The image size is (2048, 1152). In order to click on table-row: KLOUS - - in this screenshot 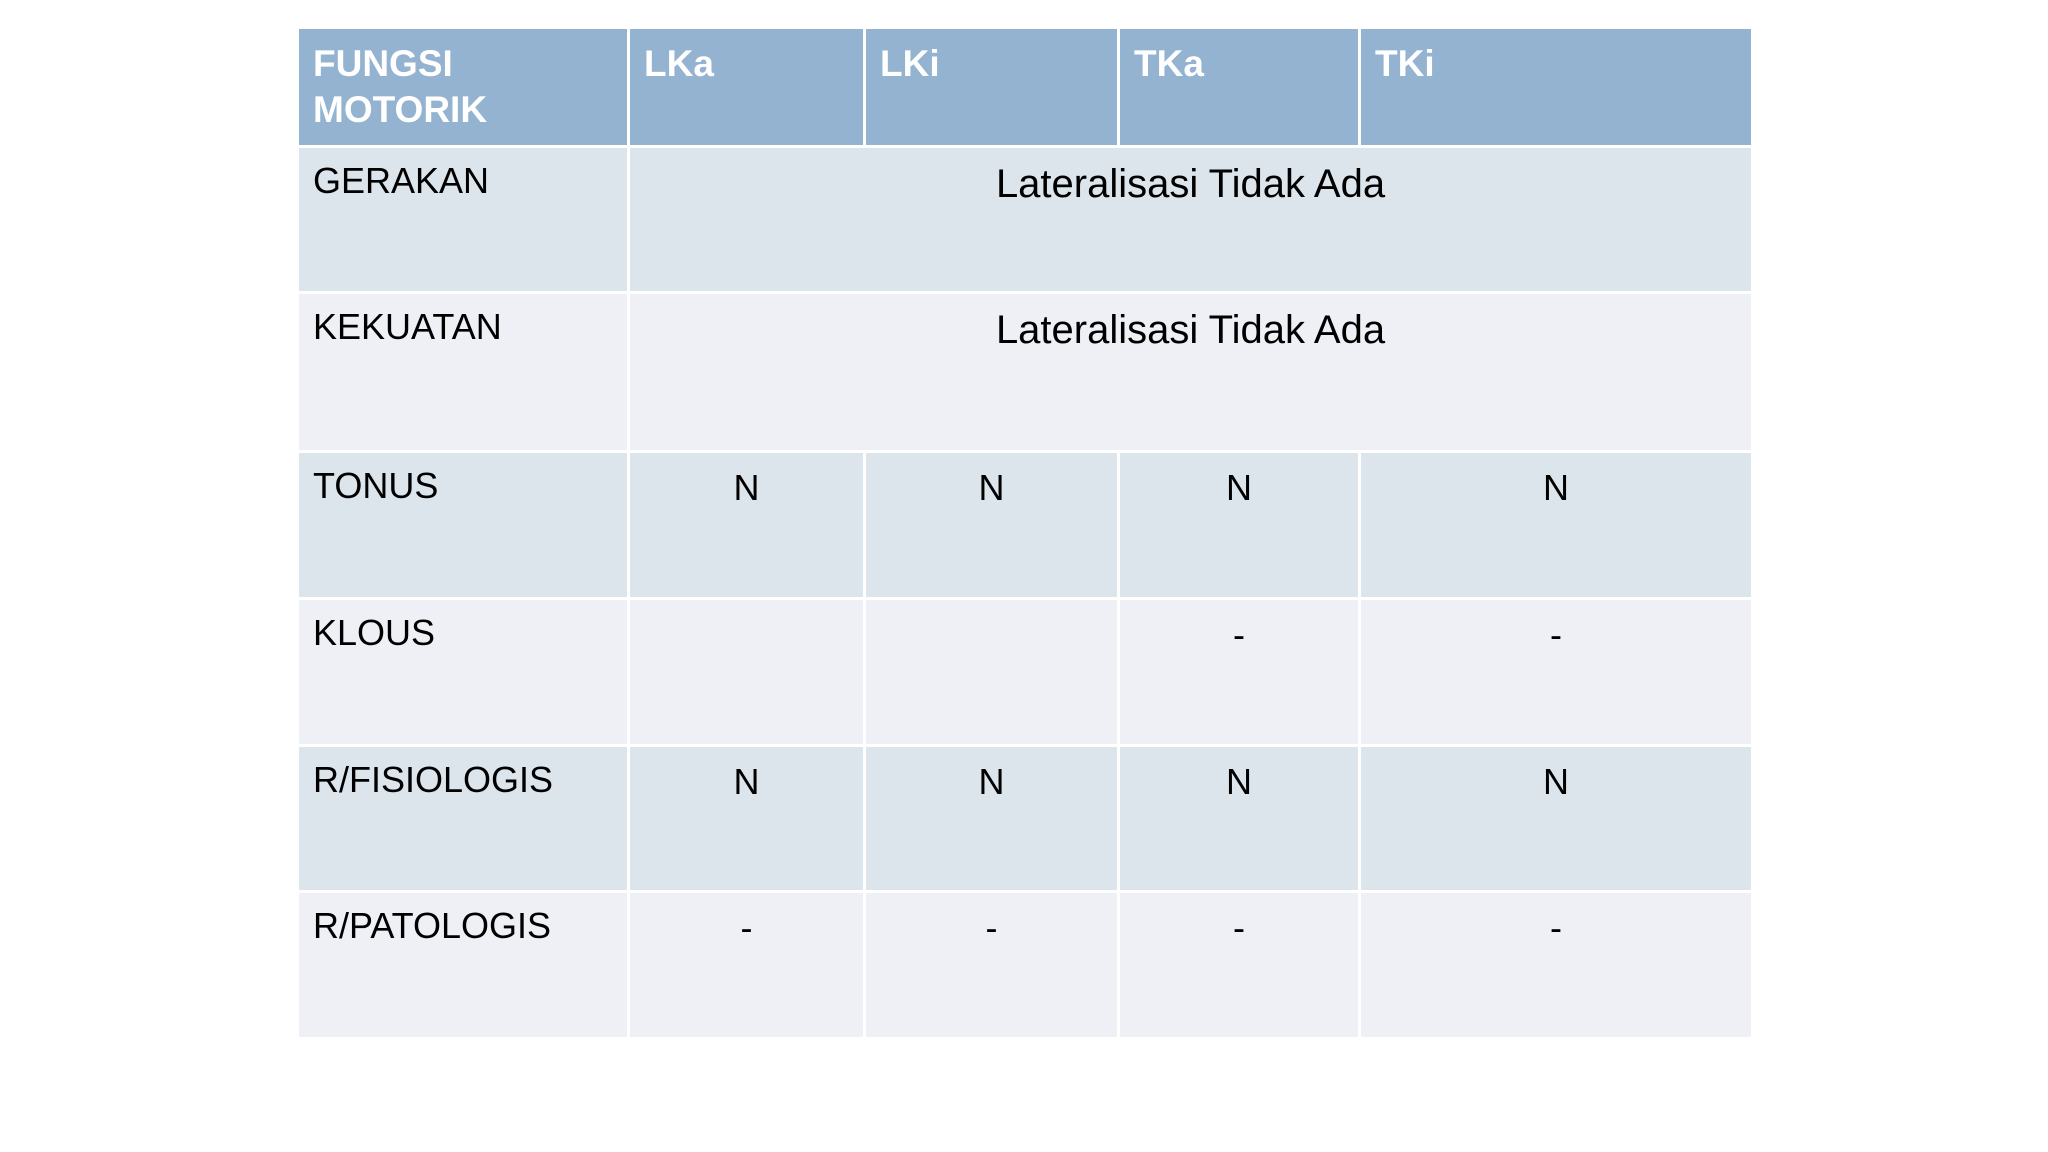, I will do `click(1025, 672)`.